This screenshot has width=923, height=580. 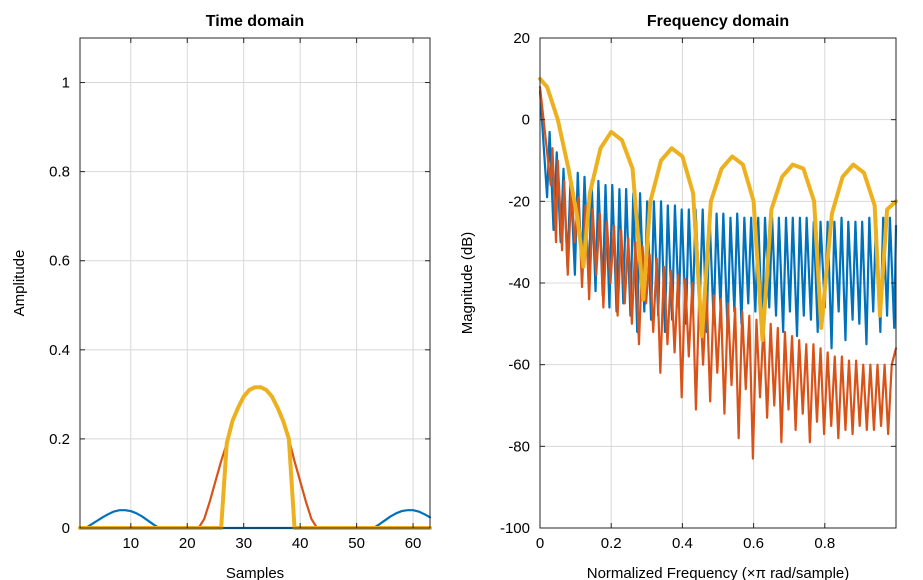 I want to click on time-domain-series-1-line, so click(x=255, y=519).